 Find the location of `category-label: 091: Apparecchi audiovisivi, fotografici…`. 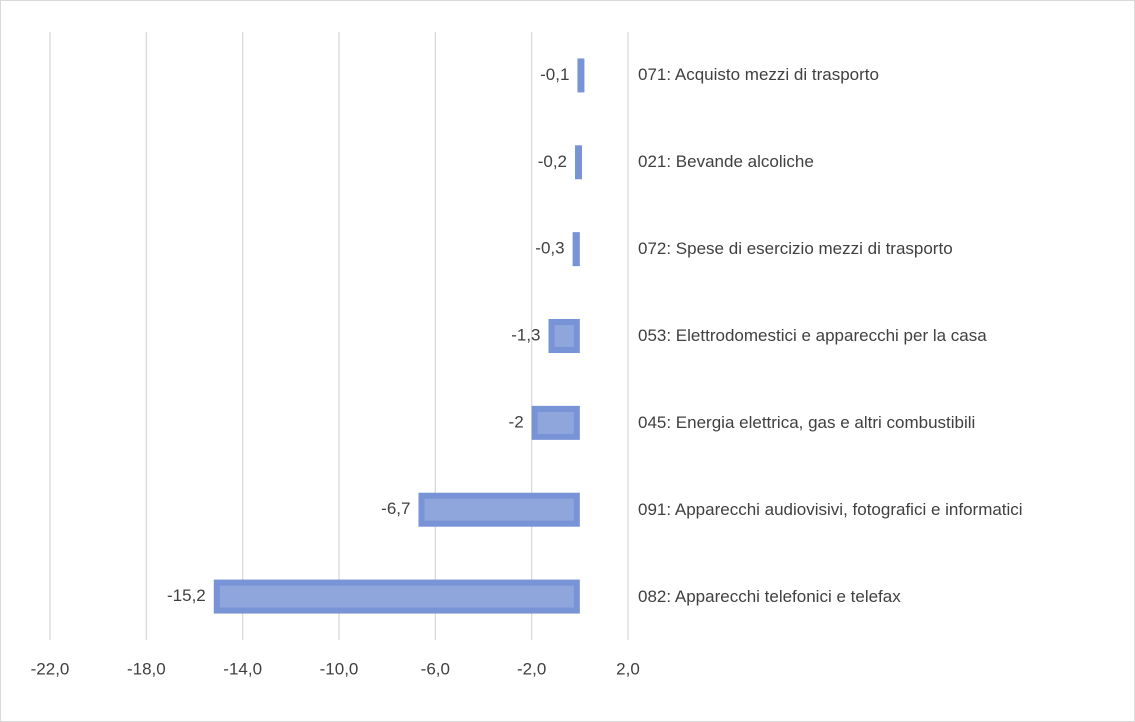

category-label: 091: Apparecchi audiovisivi, fotografici… is located at coordinates (830, 509).